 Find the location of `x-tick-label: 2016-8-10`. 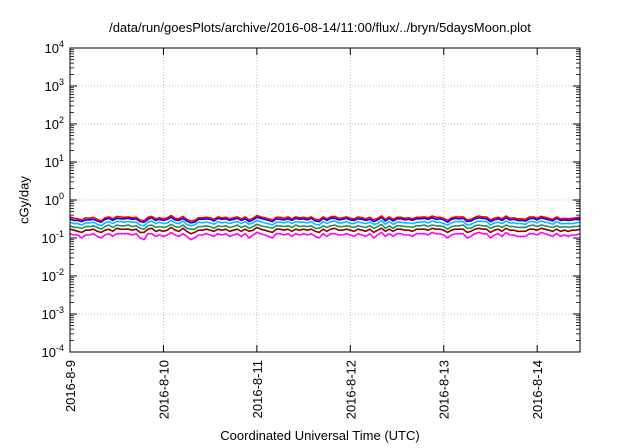

x-tick-label: 2016-8-10 is located at coordinates (163, 389).